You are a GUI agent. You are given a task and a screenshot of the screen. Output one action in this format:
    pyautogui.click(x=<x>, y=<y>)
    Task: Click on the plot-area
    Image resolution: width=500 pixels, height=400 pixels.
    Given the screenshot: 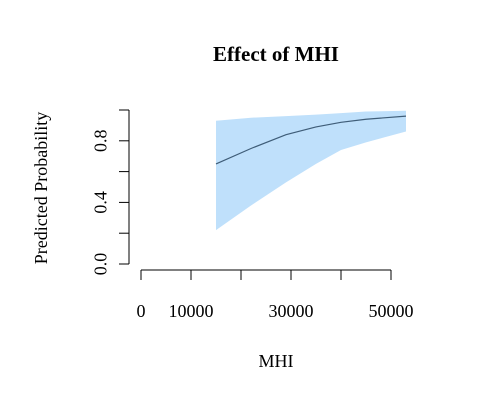 What is the action you would take?
    pyautogui.click(x=311, y=170)
    